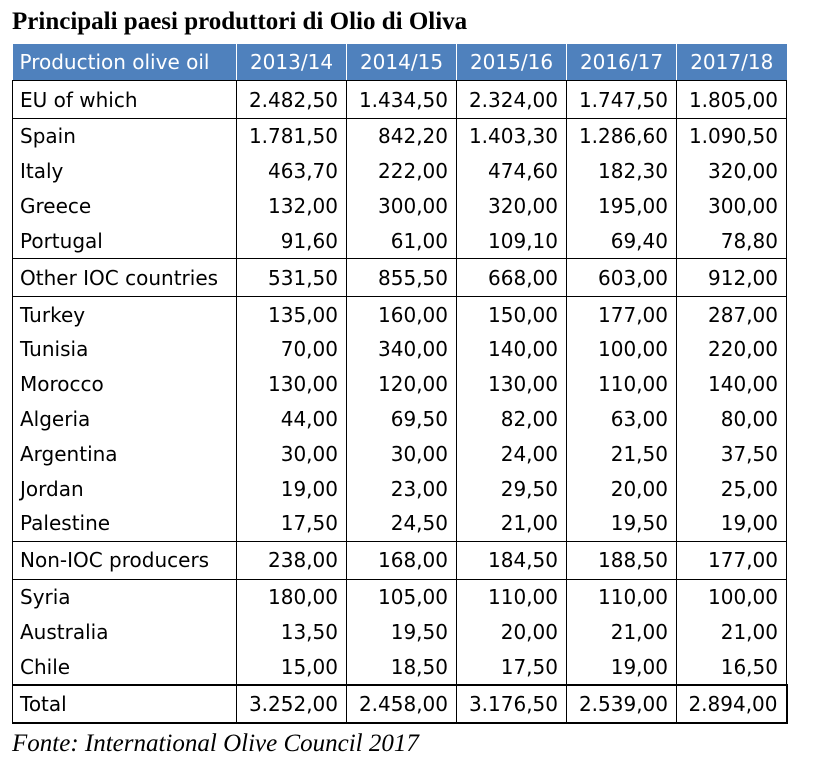 Image resolution: width=835 pixels, height=762 pixels. What do you see at coordinates (621, 419) in the screenshot?
I see `value-cell: 63,00` at bounding box center [621, 419].